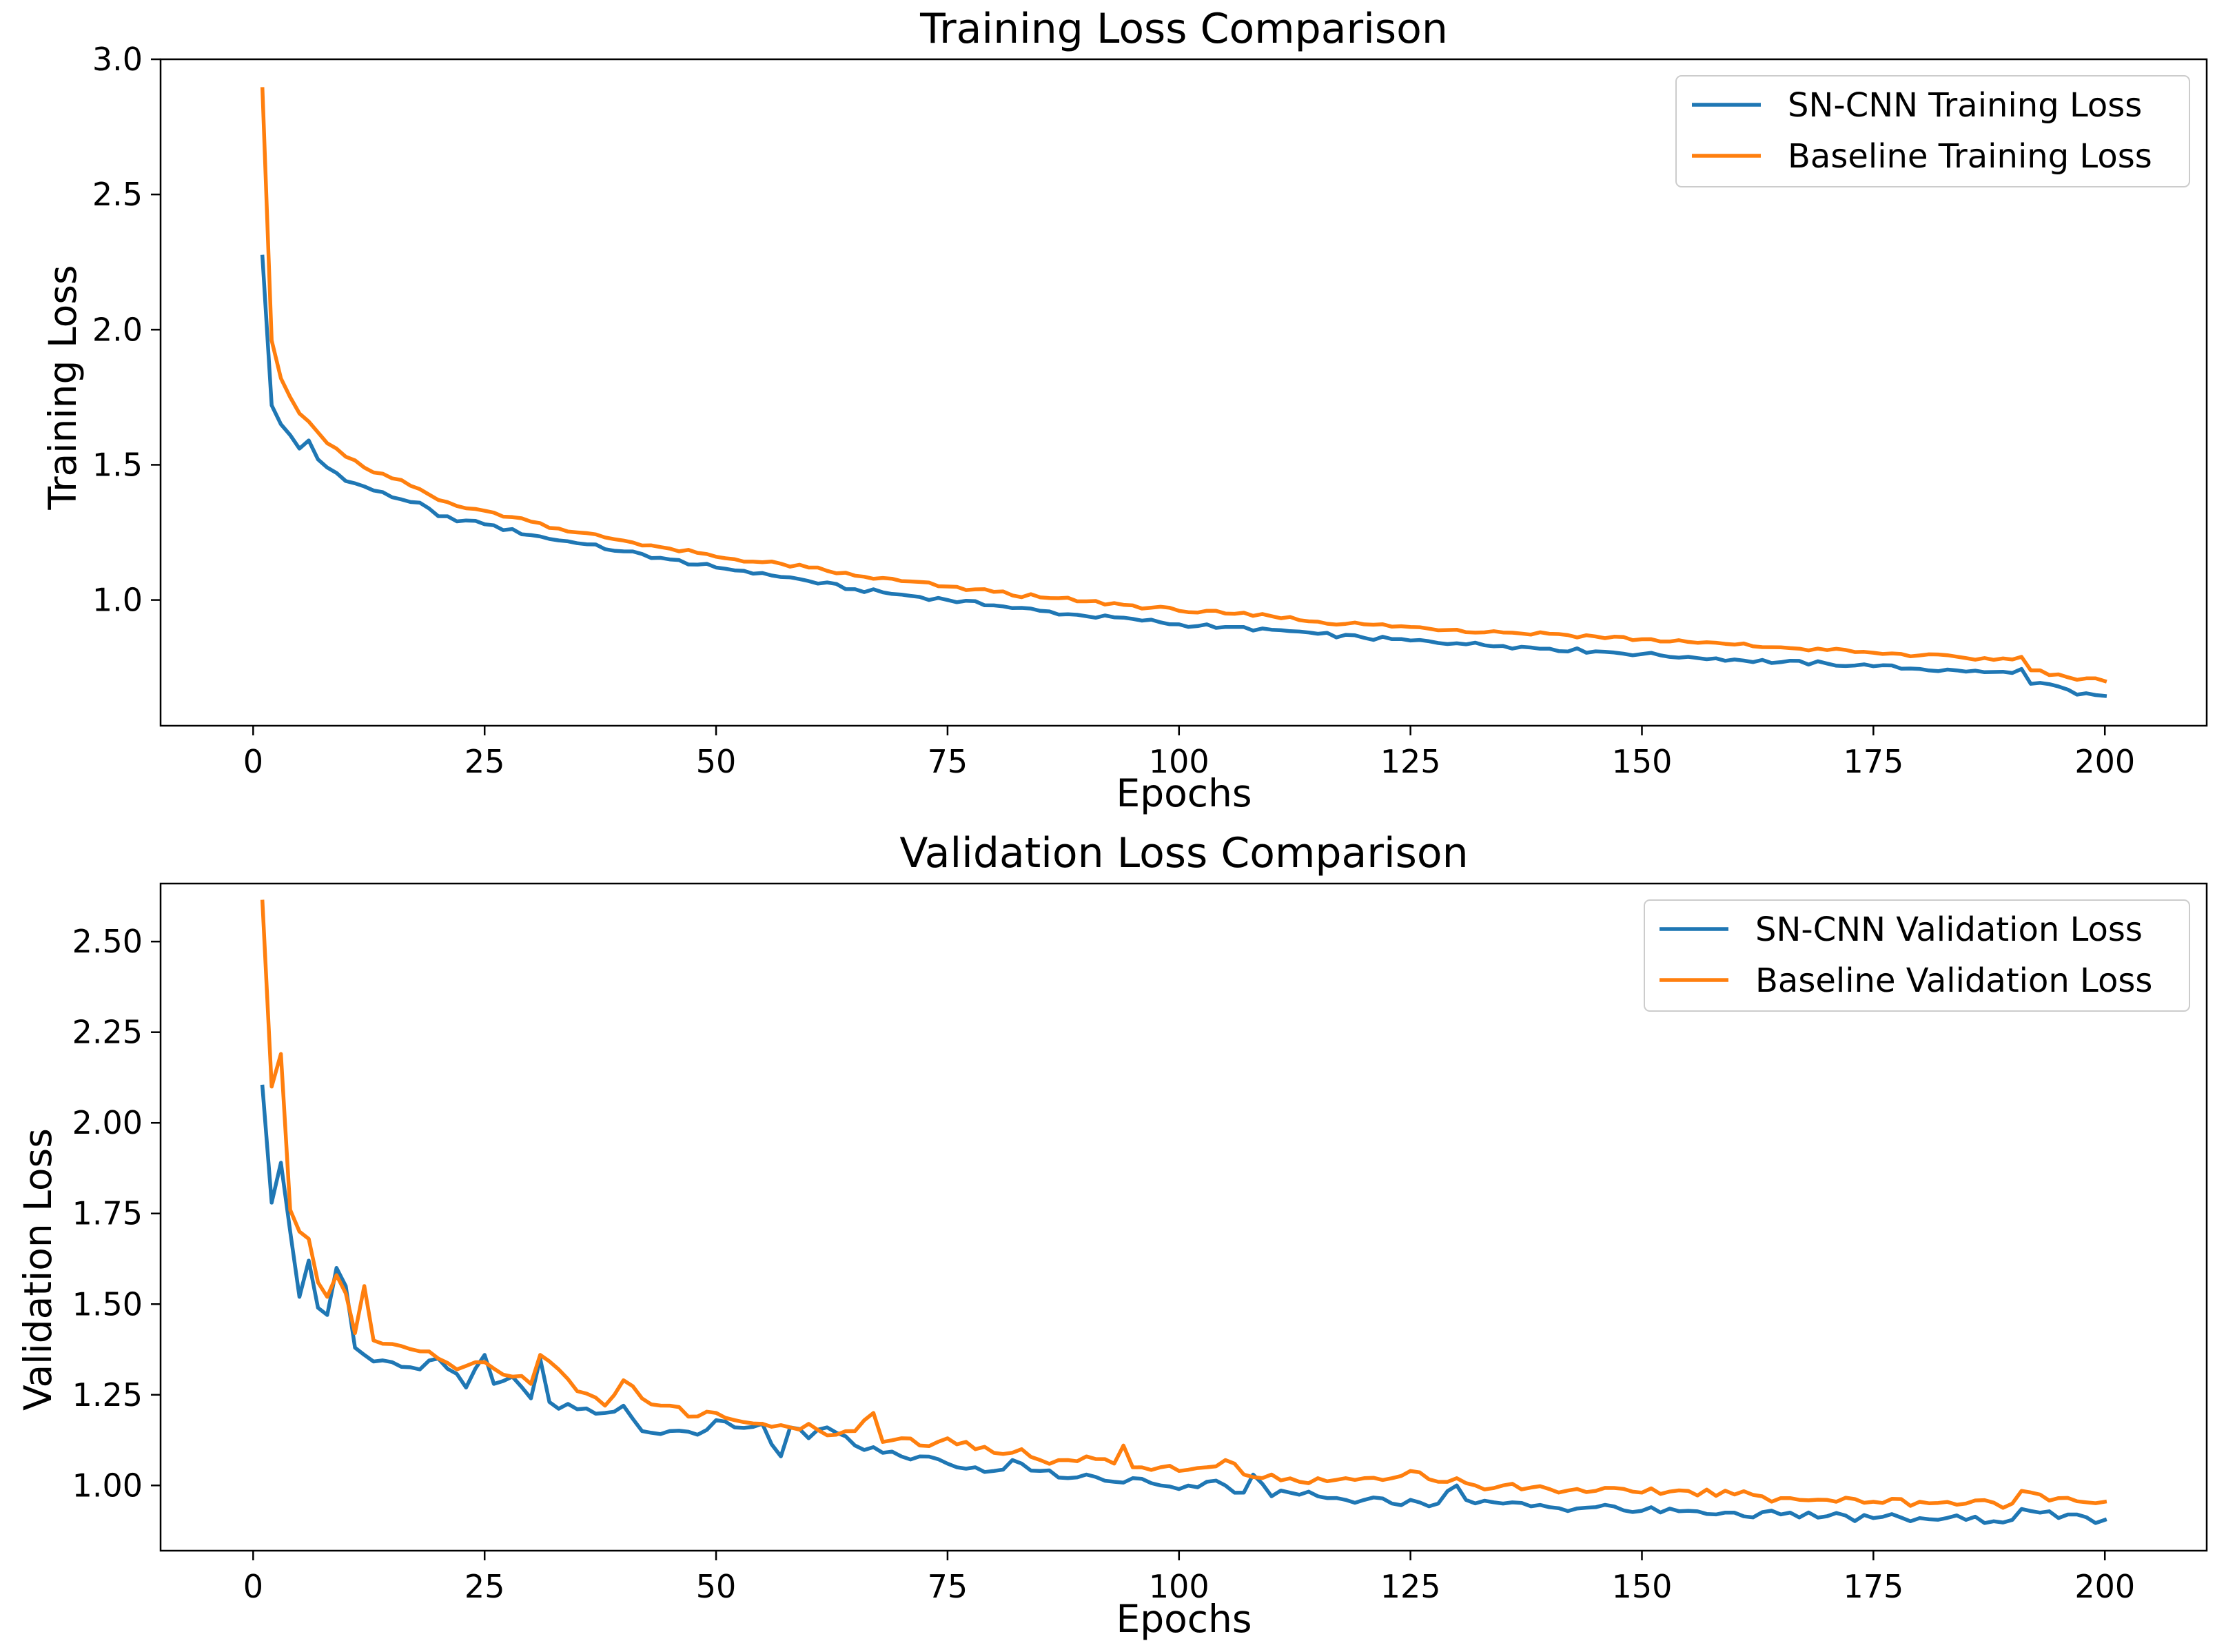  Describe the element at coordinates (108, 1304) in the screenshot. I see `y-tick-label: 1.50` at that location.